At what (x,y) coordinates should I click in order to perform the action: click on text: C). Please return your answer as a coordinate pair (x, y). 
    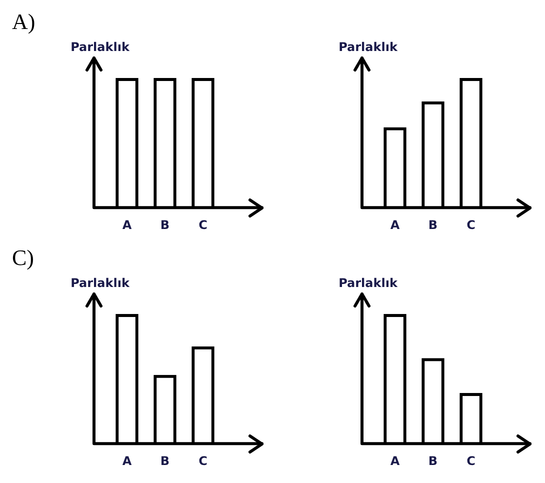
    Looking at the image, I should click on (23, 257).